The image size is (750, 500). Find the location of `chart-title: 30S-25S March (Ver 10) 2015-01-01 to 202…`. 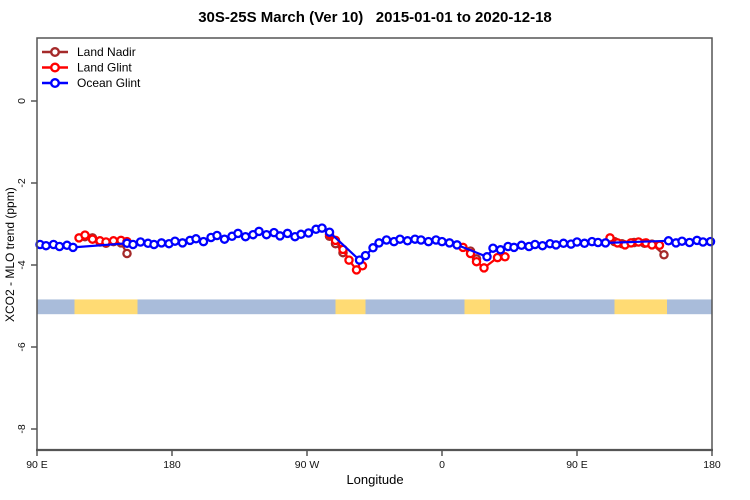

chart-title: 30S-25S March (Ver 10) 2015-01-01 to 202… is located at coordinates (375, 17).